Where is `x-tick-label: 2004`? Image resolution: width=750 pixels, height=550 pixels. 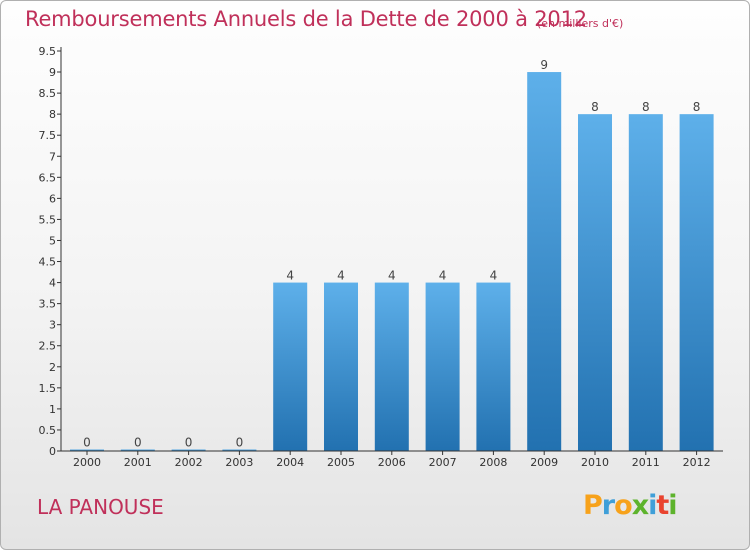
x-tick-label: 2004 is located at coordinates (290, 462).